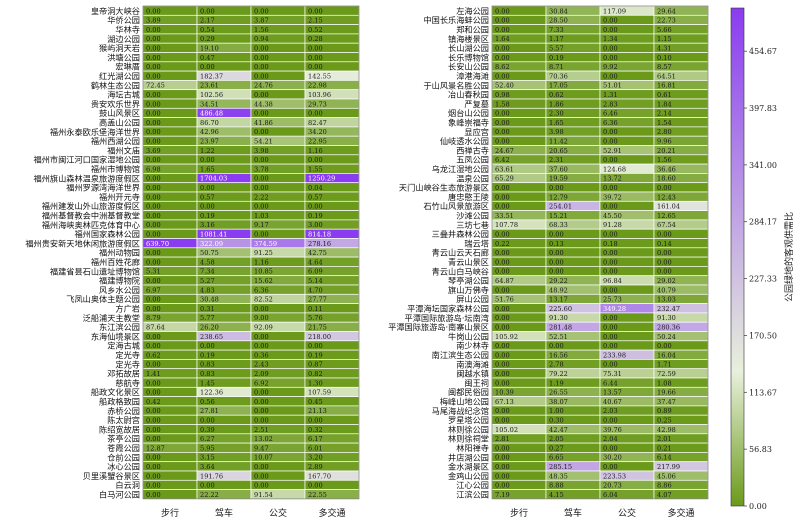  Describe the element at coordinates (558, 290) in the screenshot. I see `cell-value-label: 48.92` at that location.